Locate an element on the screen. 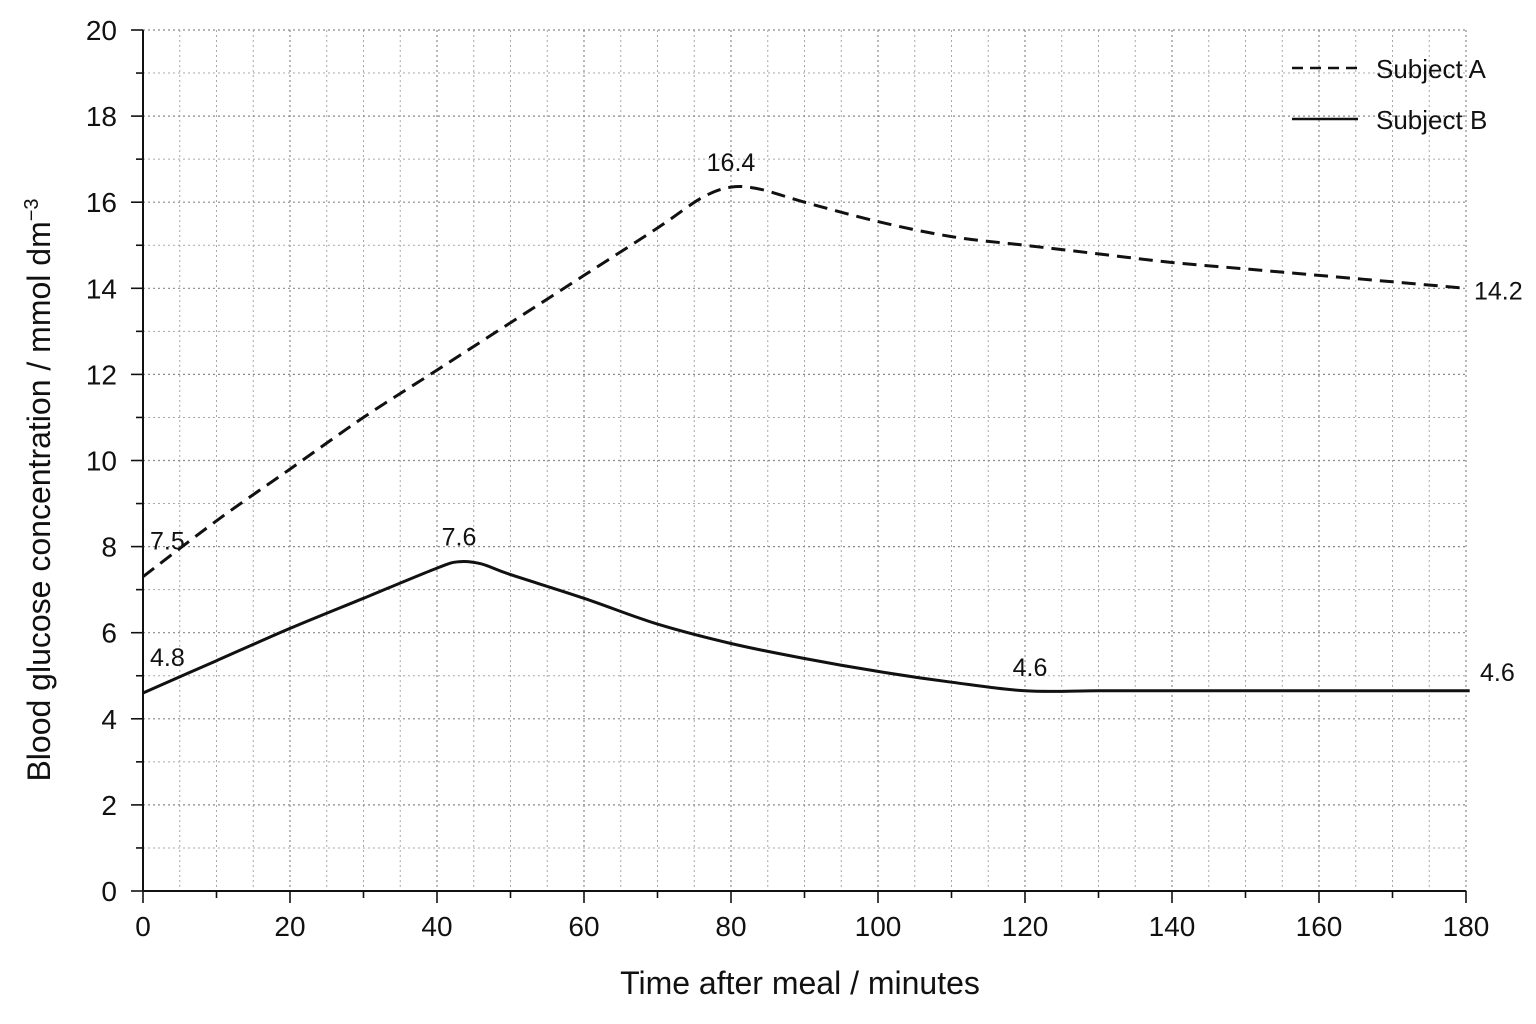 Image resolution: width=1536 pixels, height=1024 pixels. y-axis-title: Blood glucose concentration / mmol dm−3 is located at coordinates (39, 489).